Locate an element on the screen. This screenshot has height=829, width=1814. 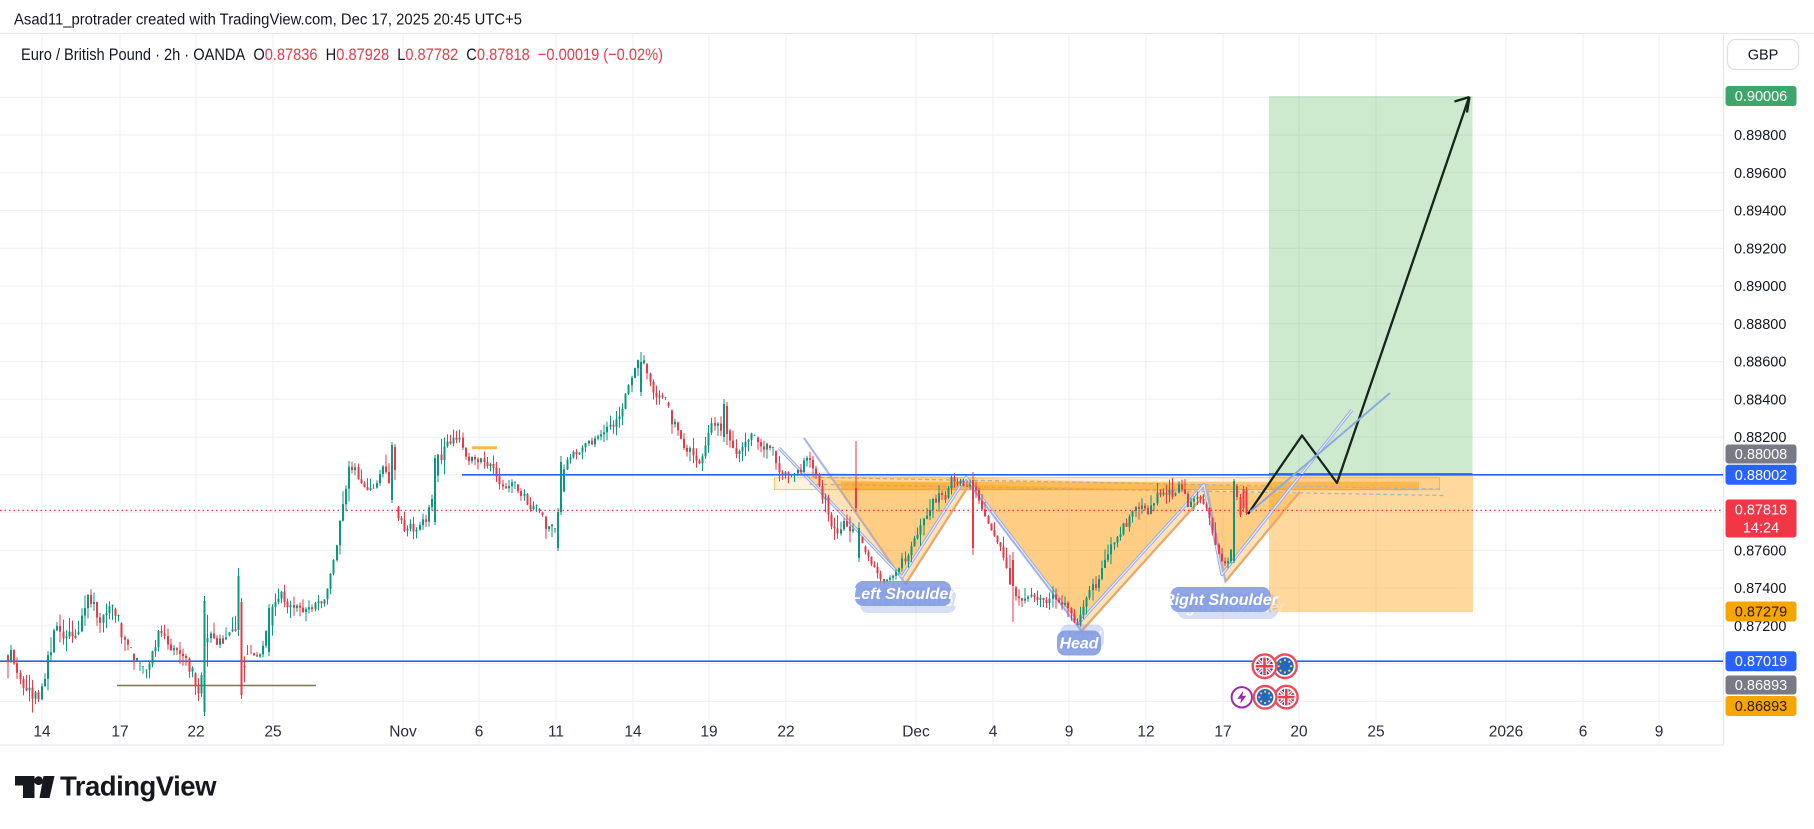
svg-text: Head is located at coordinates (1079, 644).